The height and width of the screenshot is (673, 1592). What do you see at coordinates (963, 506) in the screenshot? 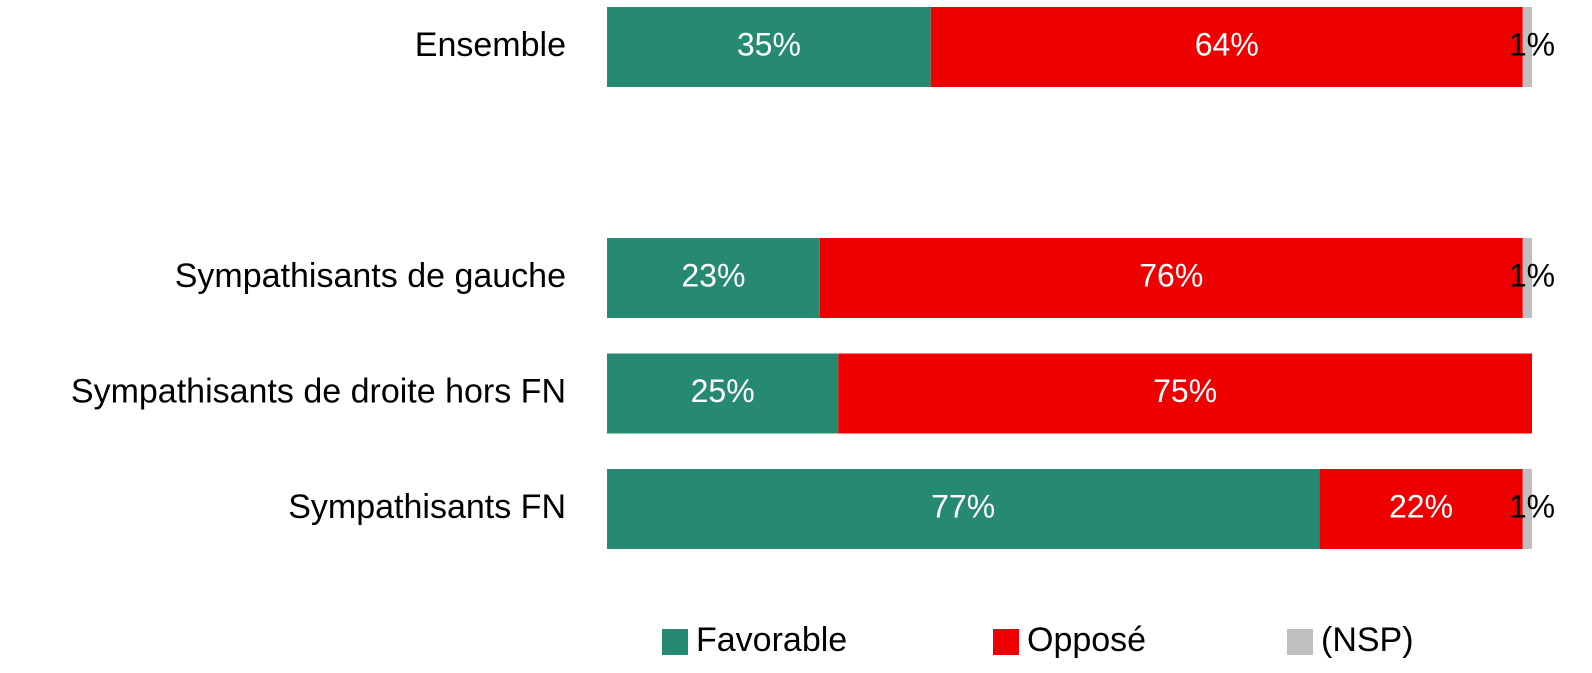
I see `value-label: 77%` at bounding box center [963, 506].